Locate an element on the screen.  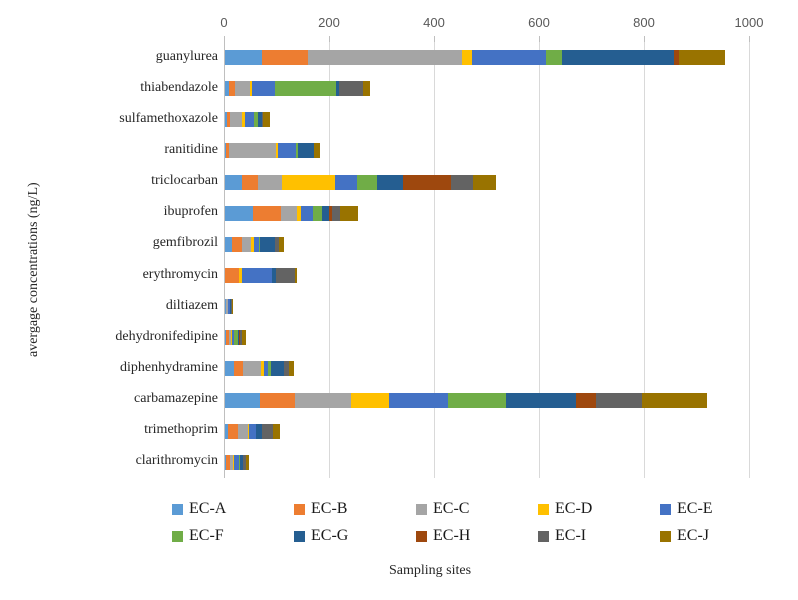
chart-row: dehydronifedipine is located at coordinates (432, 337).